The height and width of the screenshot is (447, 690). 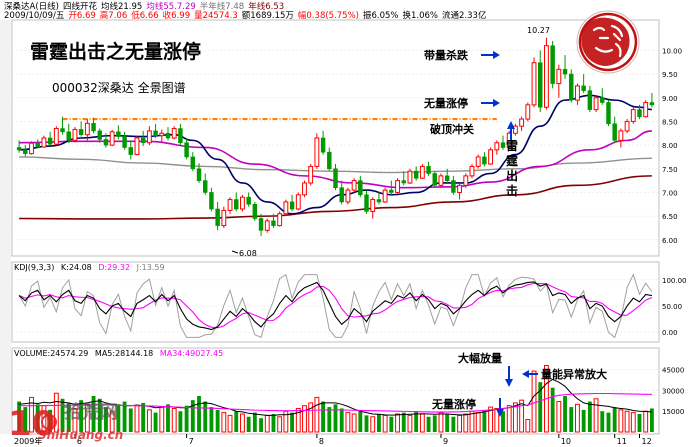 I want to click on volume-tick-label: 45000, so click(x=673, y=371).